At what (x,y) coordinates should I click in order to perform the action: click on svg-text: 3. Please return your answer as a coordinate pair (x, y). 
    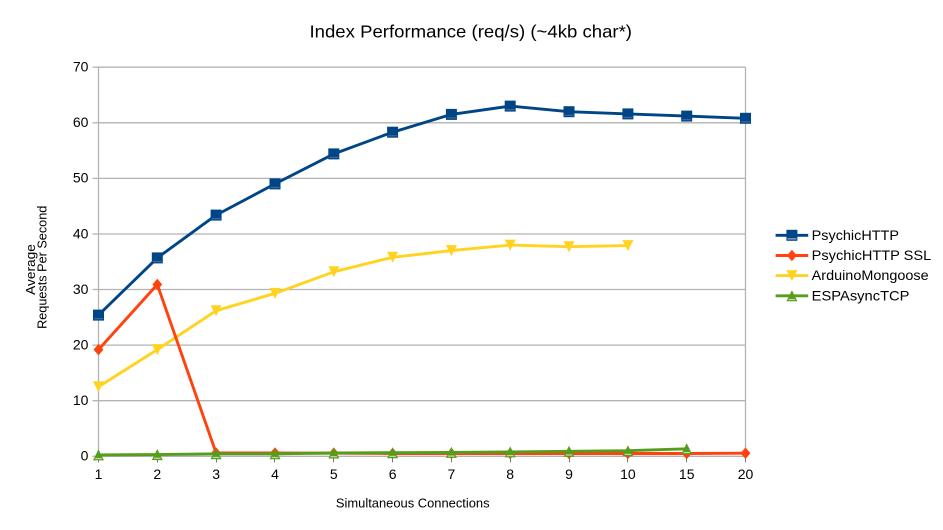
    Looking at the image, I should click on (216, 474).